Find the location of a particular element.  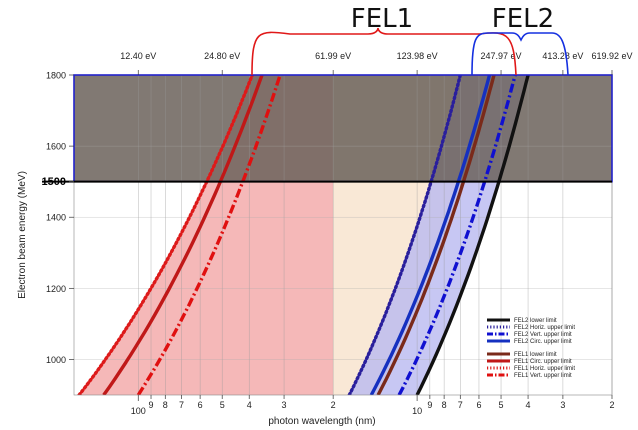

top-tick-label-3: 413.28 eV is located at coordinates (562, 56).